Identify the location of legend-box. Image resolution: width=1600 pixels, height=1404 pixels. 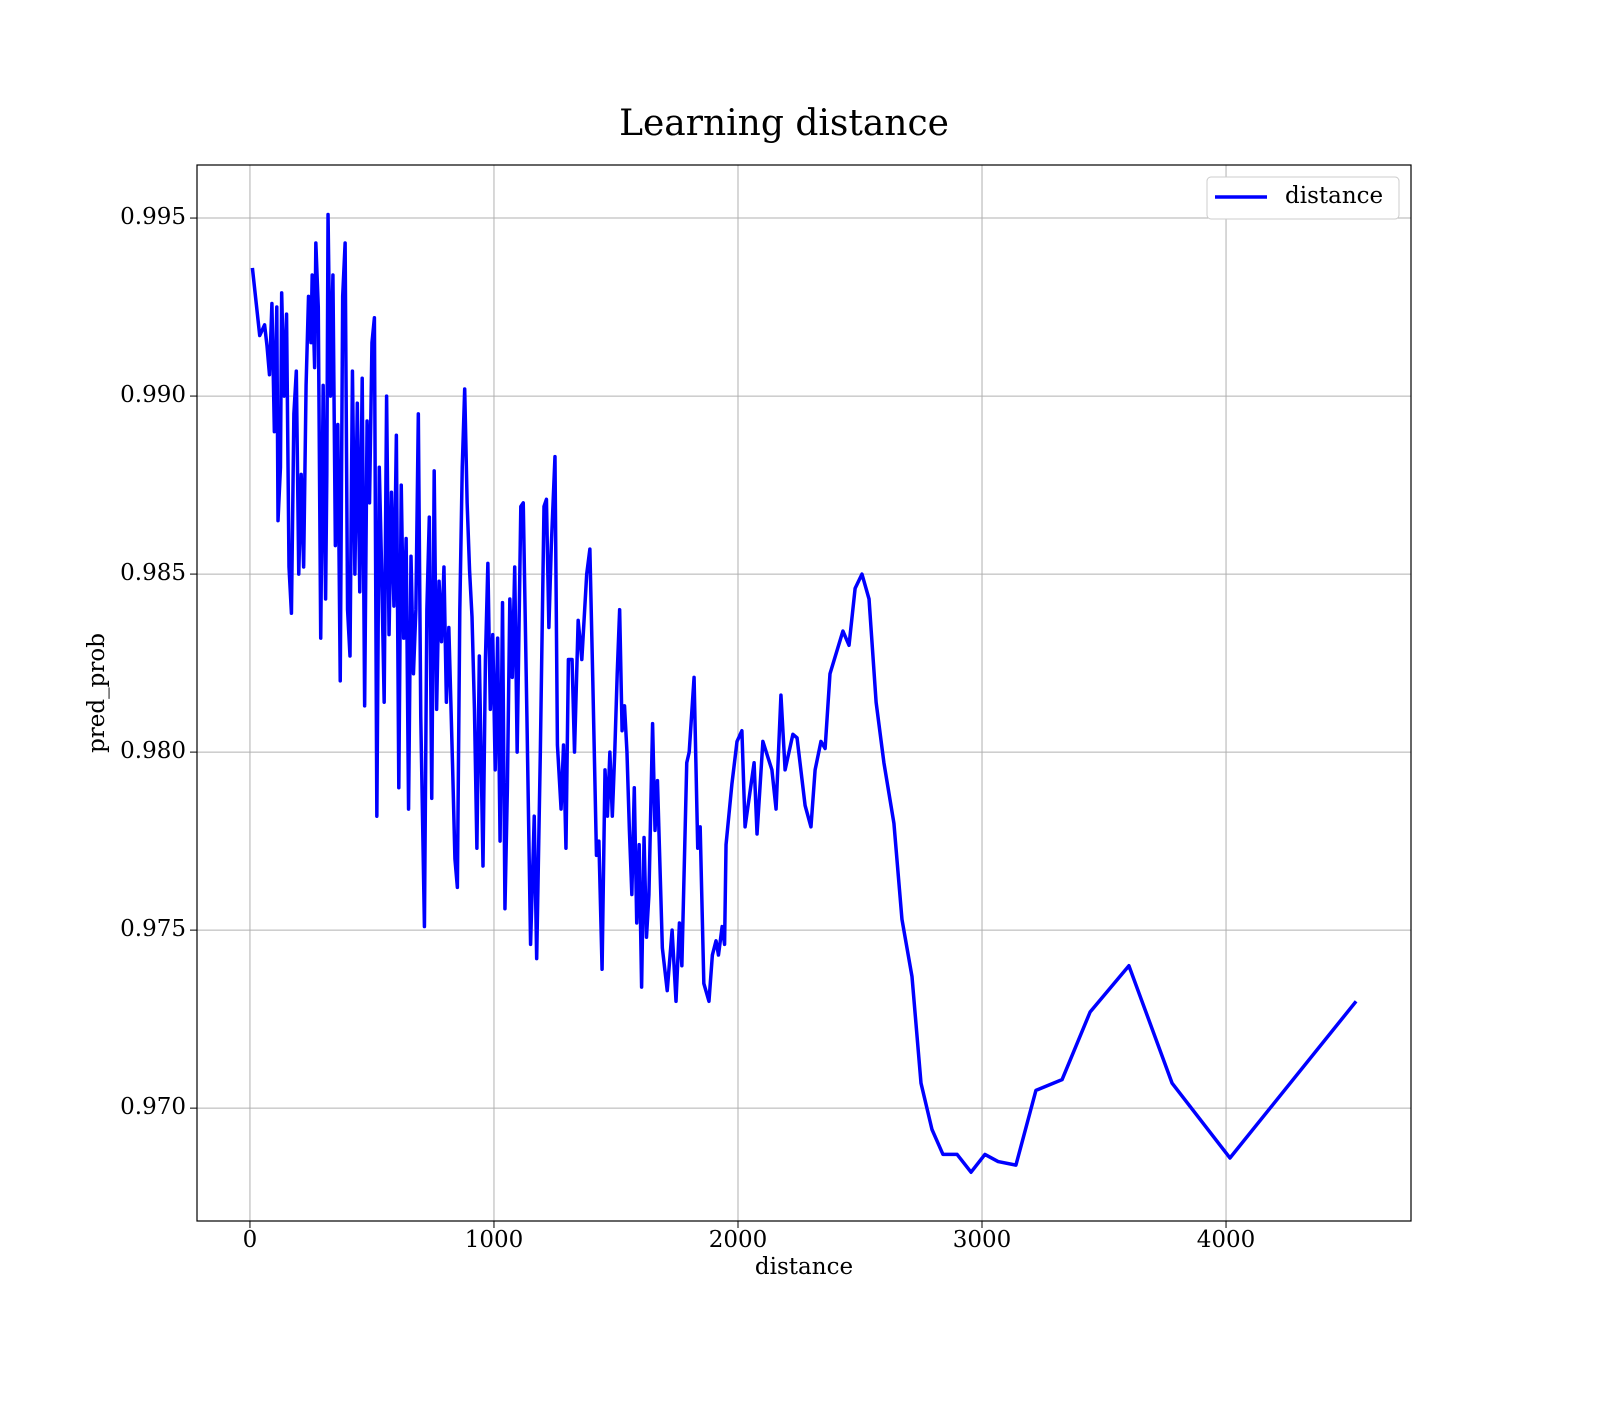
(1303, 198).